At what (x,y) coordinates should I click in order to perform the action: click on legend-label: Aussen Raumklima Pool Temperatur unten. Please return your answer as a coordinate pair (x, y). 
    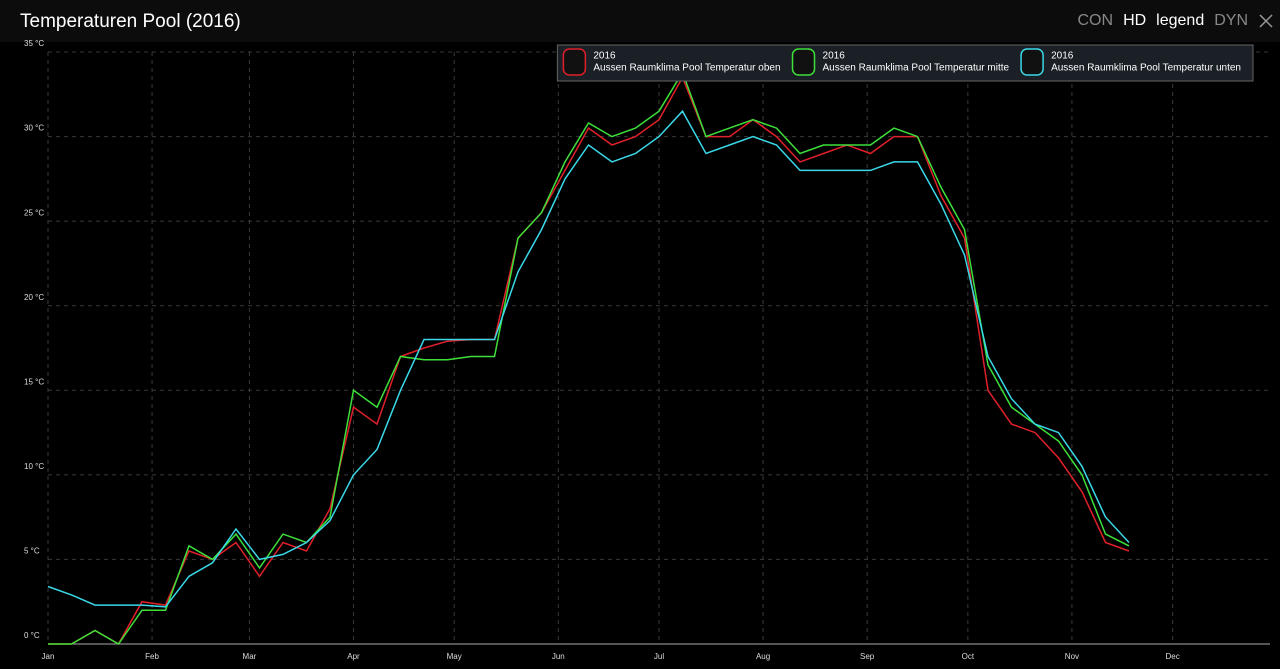
    Looking at the image, I should click on (1146, 68).